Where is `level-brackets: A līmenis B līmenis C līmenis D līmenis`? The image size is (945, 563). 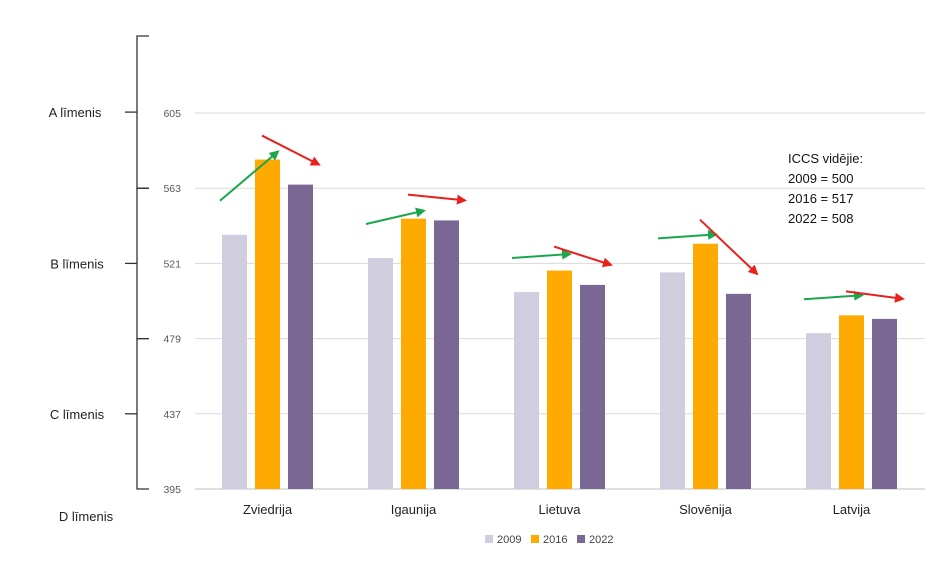
level-brackets: A līmenis B līmenis C līmenis D līmenis is located at coordinates (99, 279).